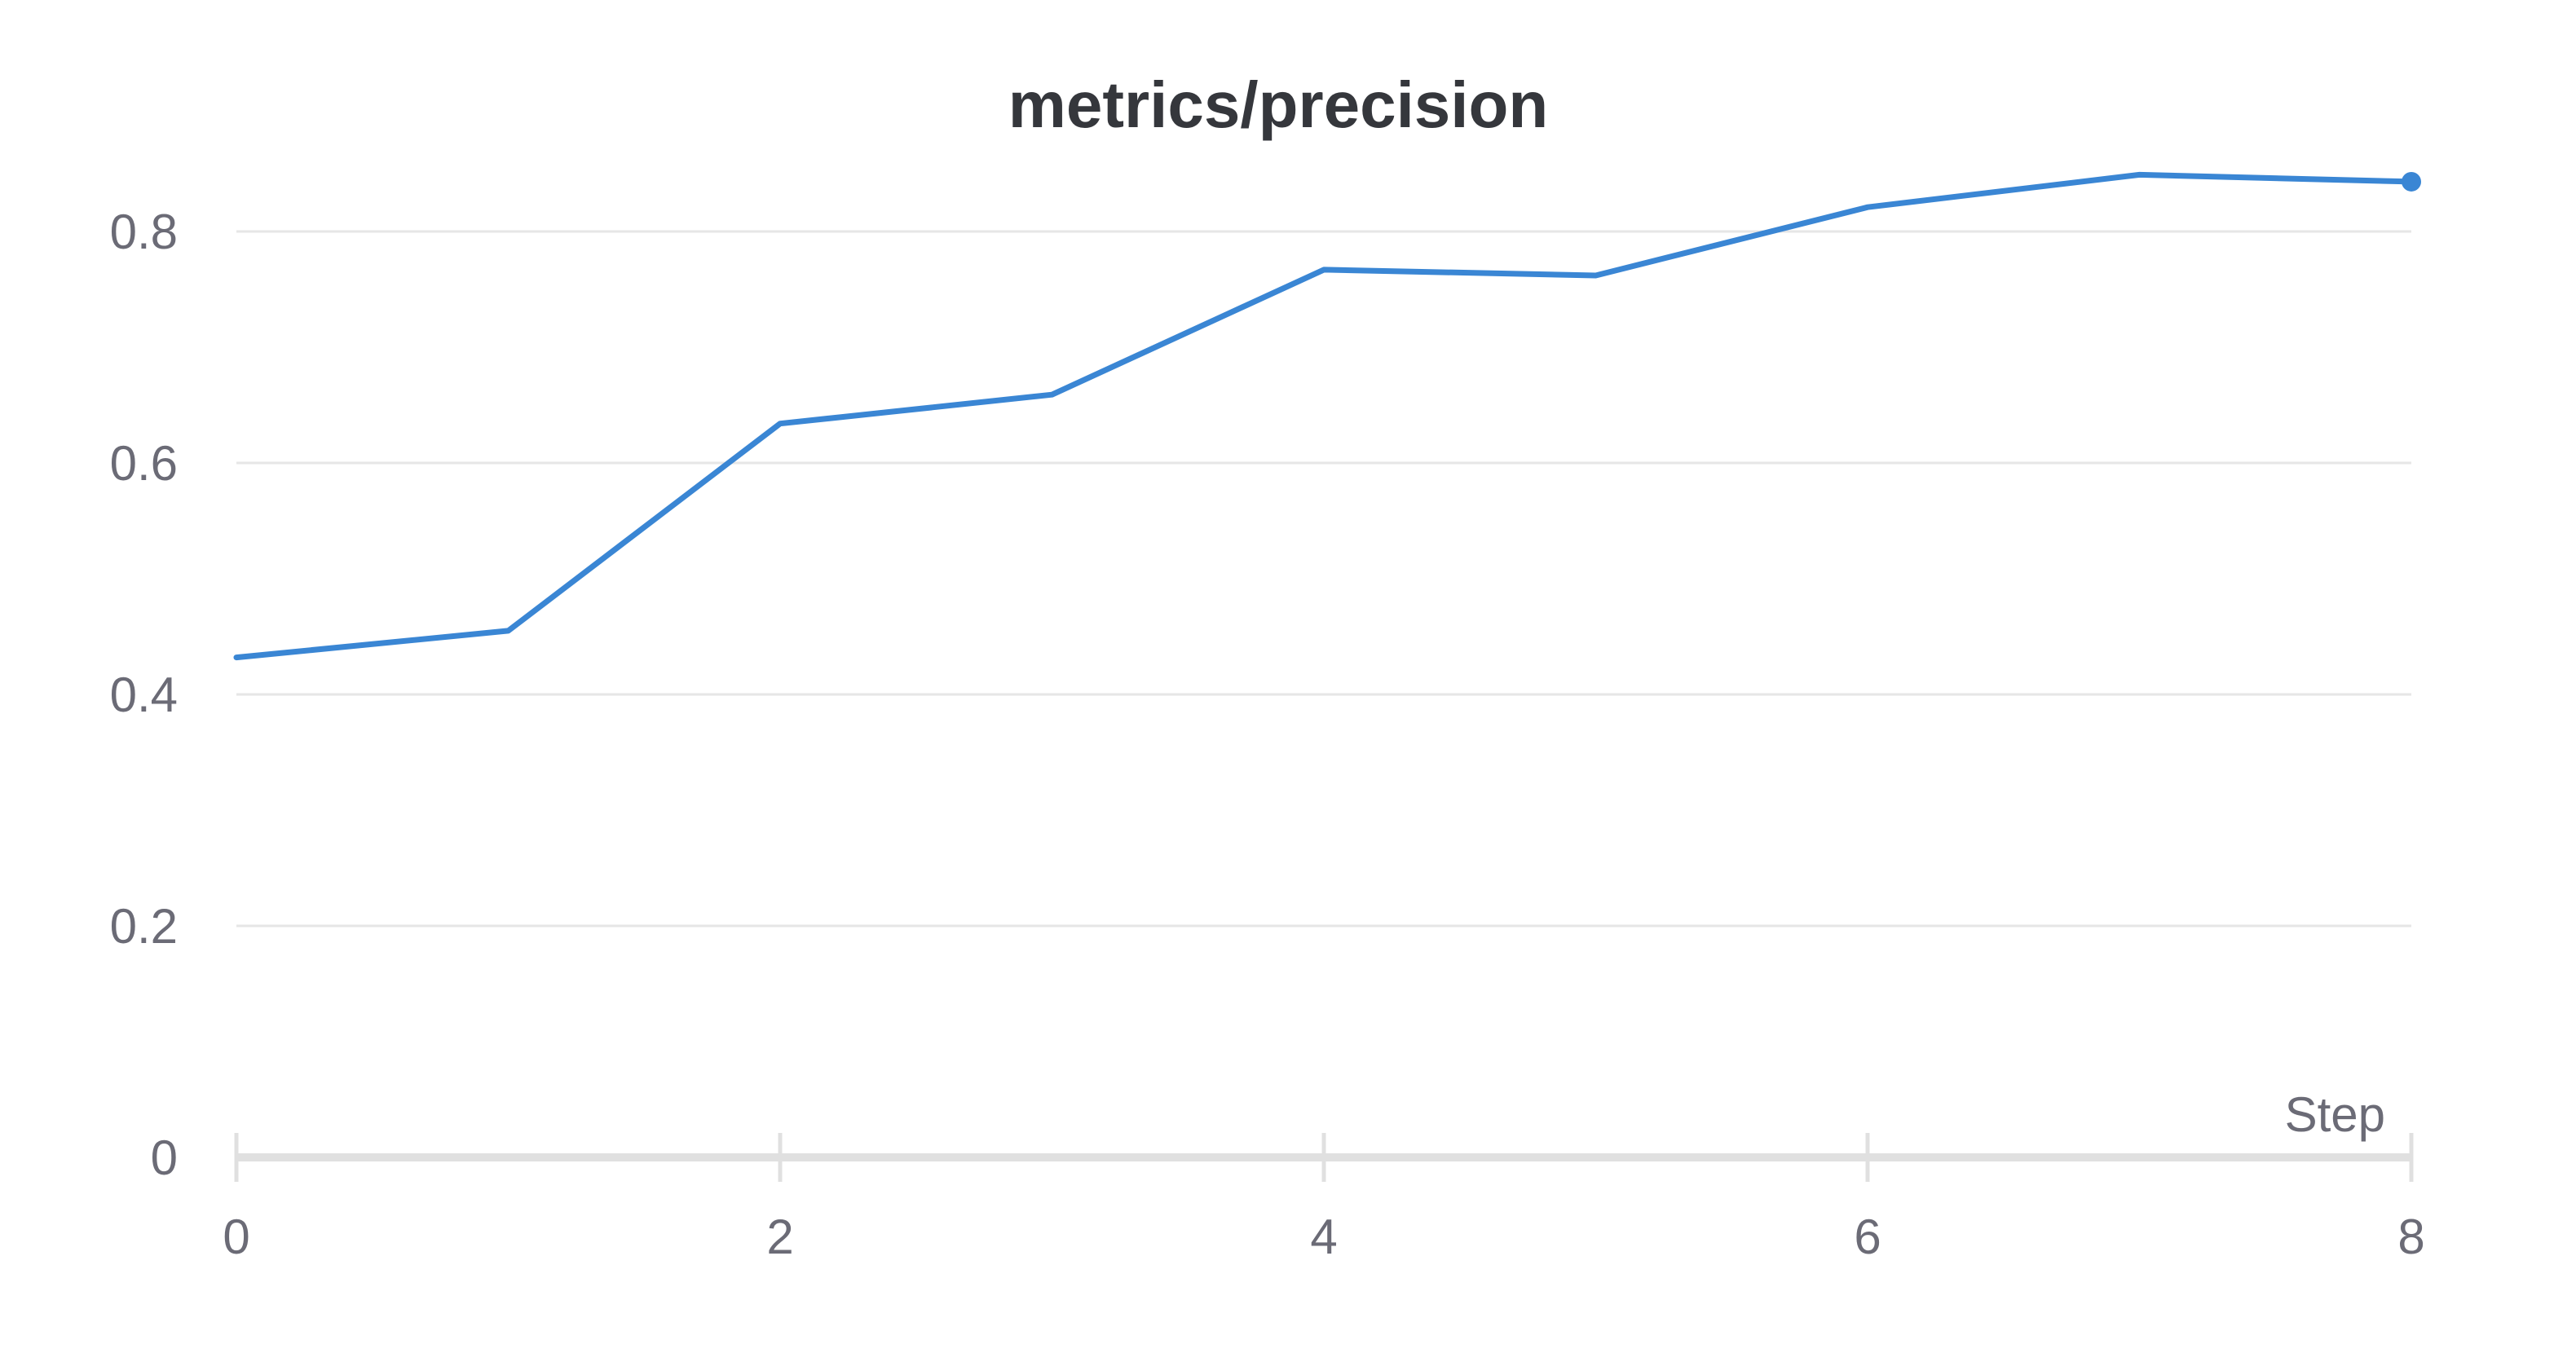 This screenshot has height=1353, width=2576. Describe the element at coordinates (779, 1237) in the screenshot. I see `x-tick-label: 2` at that location.